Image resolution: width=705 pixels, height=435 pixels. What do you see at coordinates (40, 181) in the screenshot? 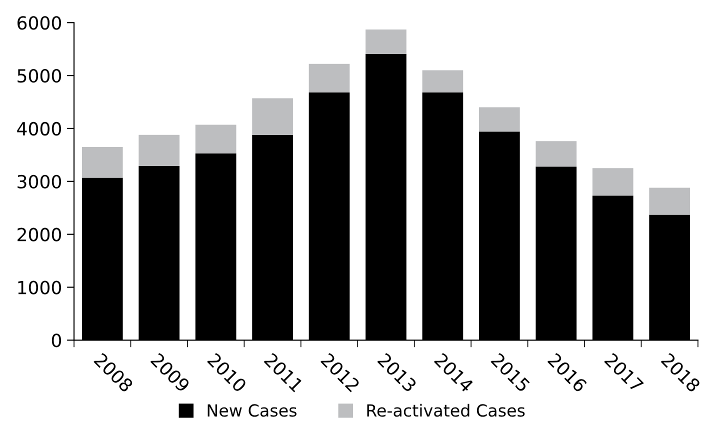
I see `y-tick-label: 3000` at bounding box center [40, 181].